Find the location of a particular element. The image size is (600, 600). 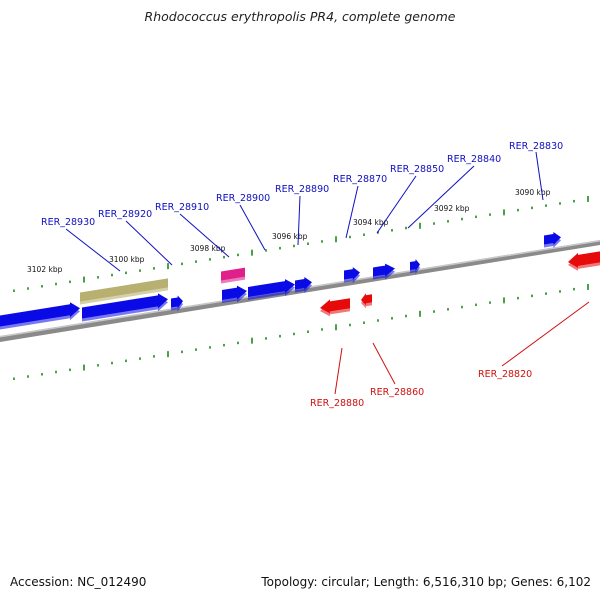

reverse-gene-label: RER_28880 is located at coordinates (337, 403).